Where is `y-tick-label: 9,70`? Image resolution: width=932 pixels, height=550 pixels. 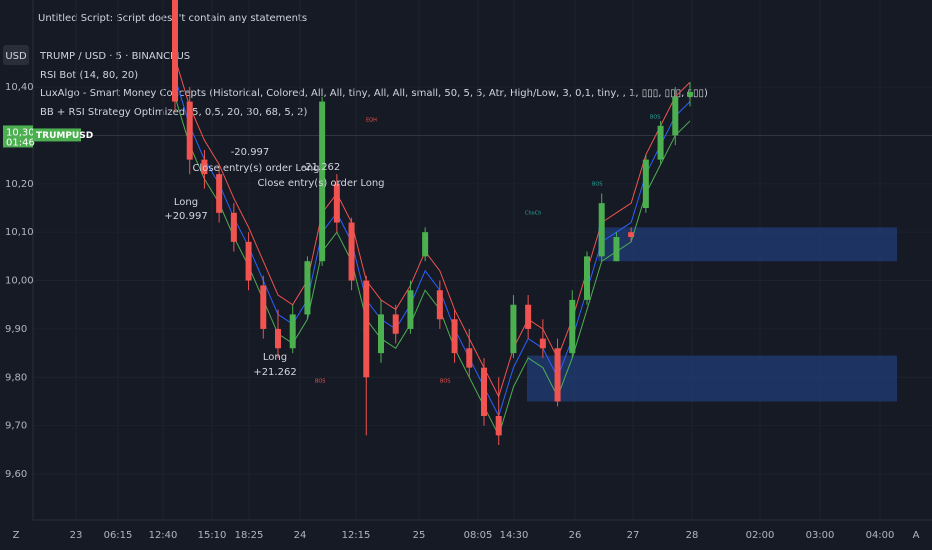 y-tick-label: 9,70 is located at coordinates (16, 426).